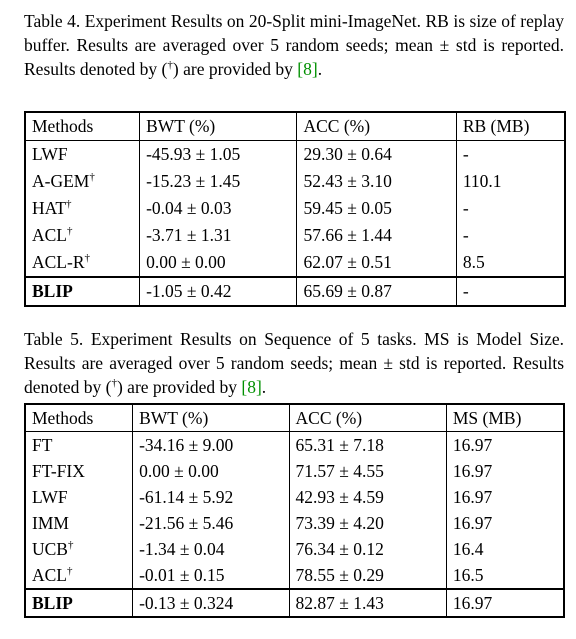 This screenshot has height=639, width=576. I want to click on table4-citation-link: [8], so click(307, 69).